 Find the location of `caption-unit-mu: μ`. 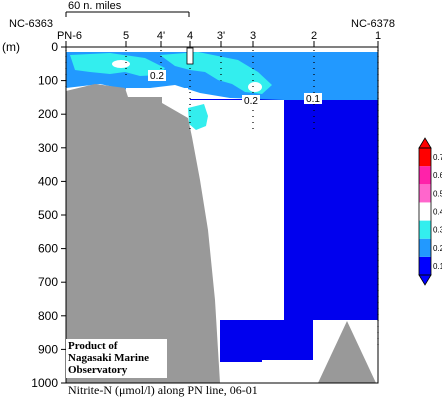

caption-unit-mu: μ is located at coordinates (122, 390).